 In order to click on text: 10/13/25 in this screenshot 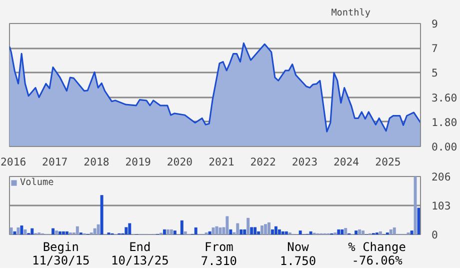, I will do `click(140, 261)`.